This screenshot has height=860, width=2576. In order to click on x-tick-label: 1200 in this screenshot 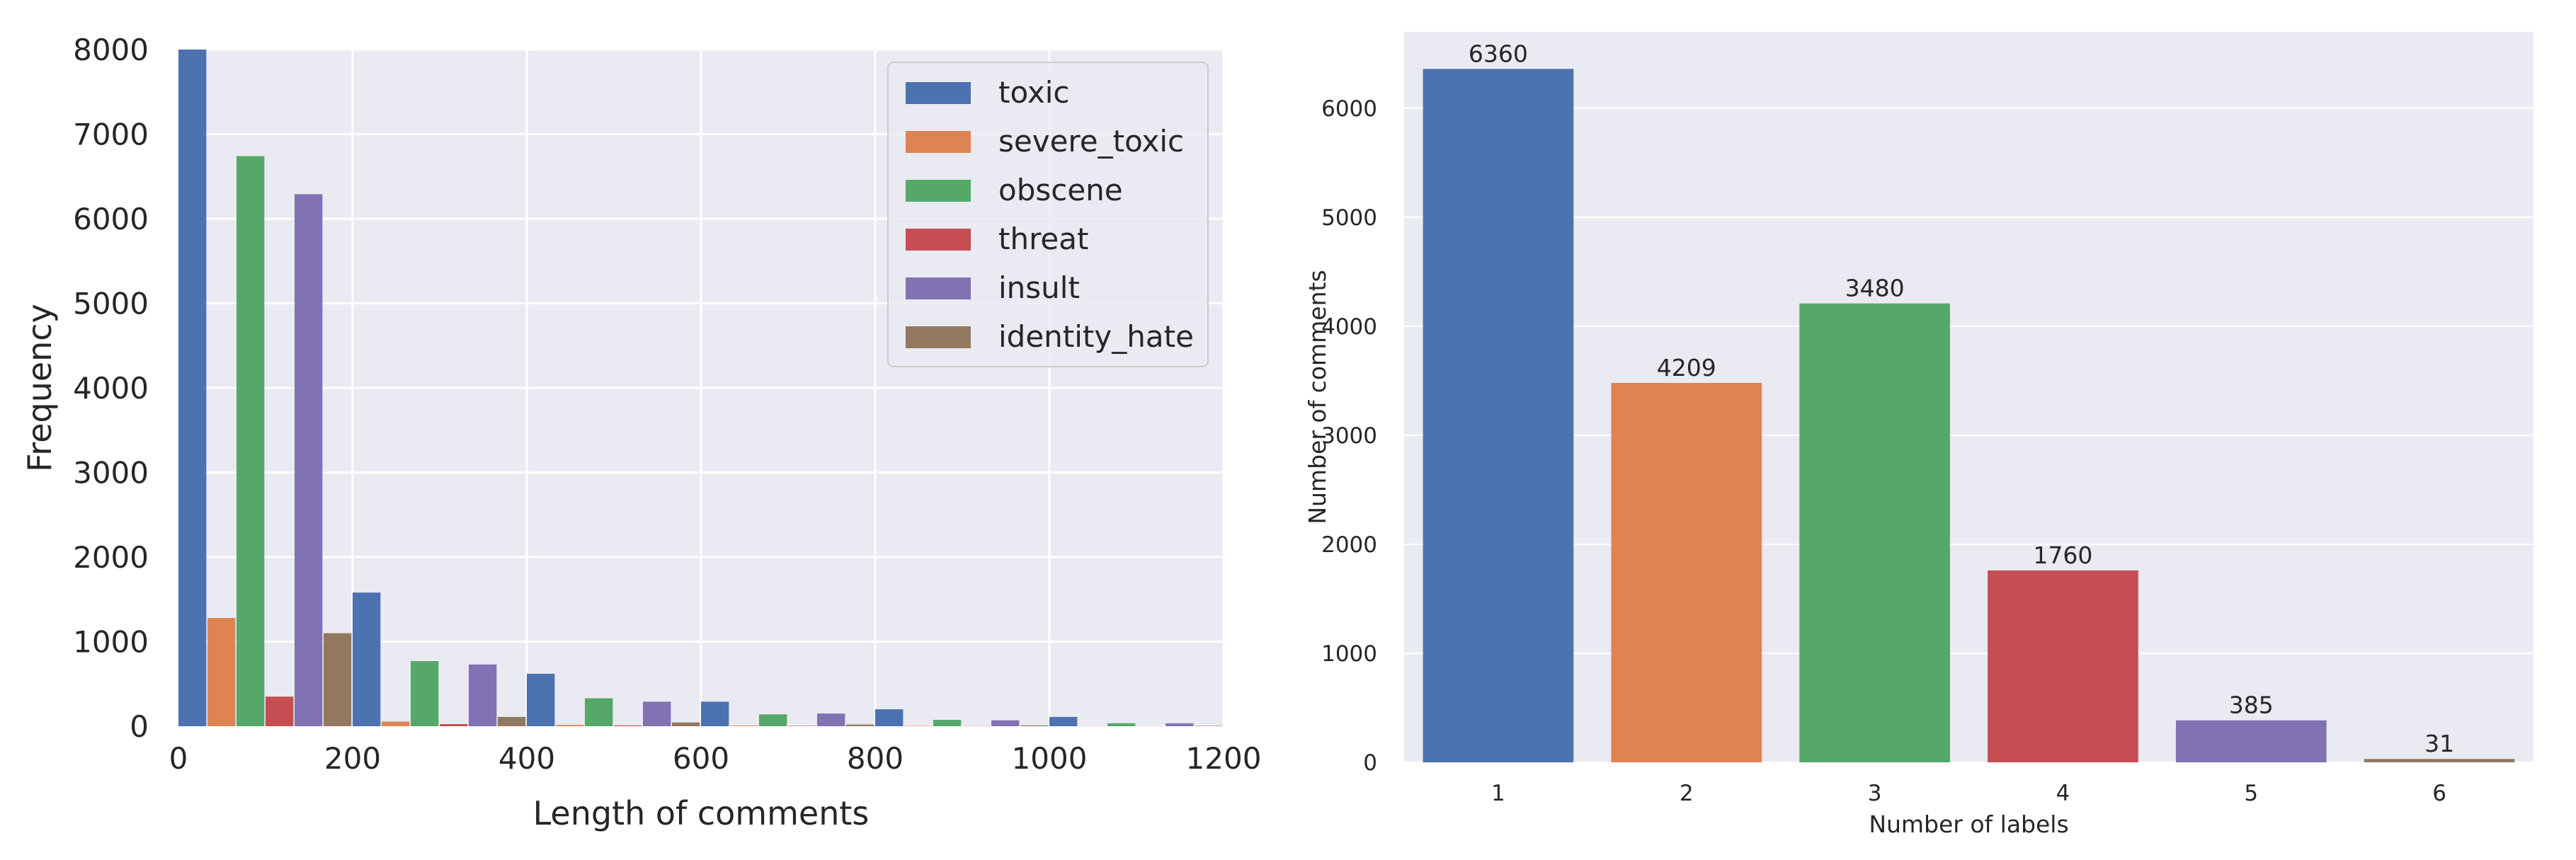, I will do `click(1224, 758)`.